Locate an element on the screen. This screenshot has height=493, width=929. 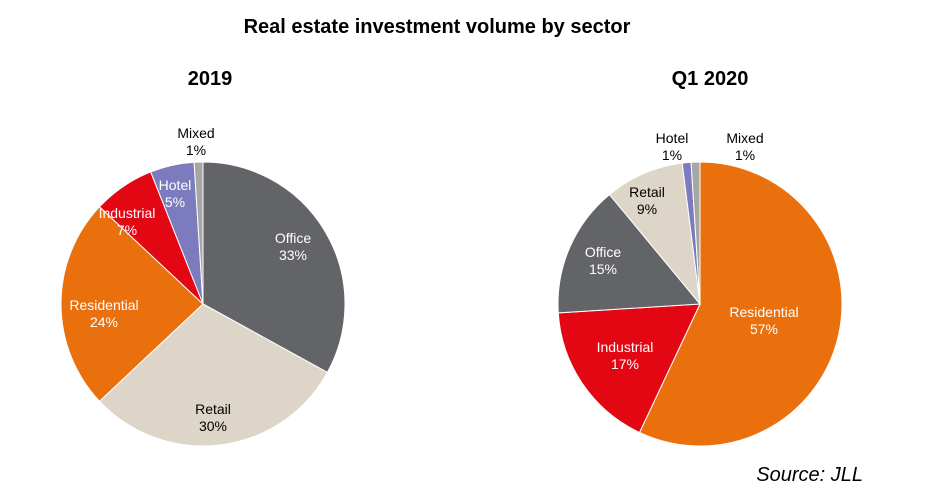
slice-label-hotel: Hotel 5% is located at coordinates (175, 193).